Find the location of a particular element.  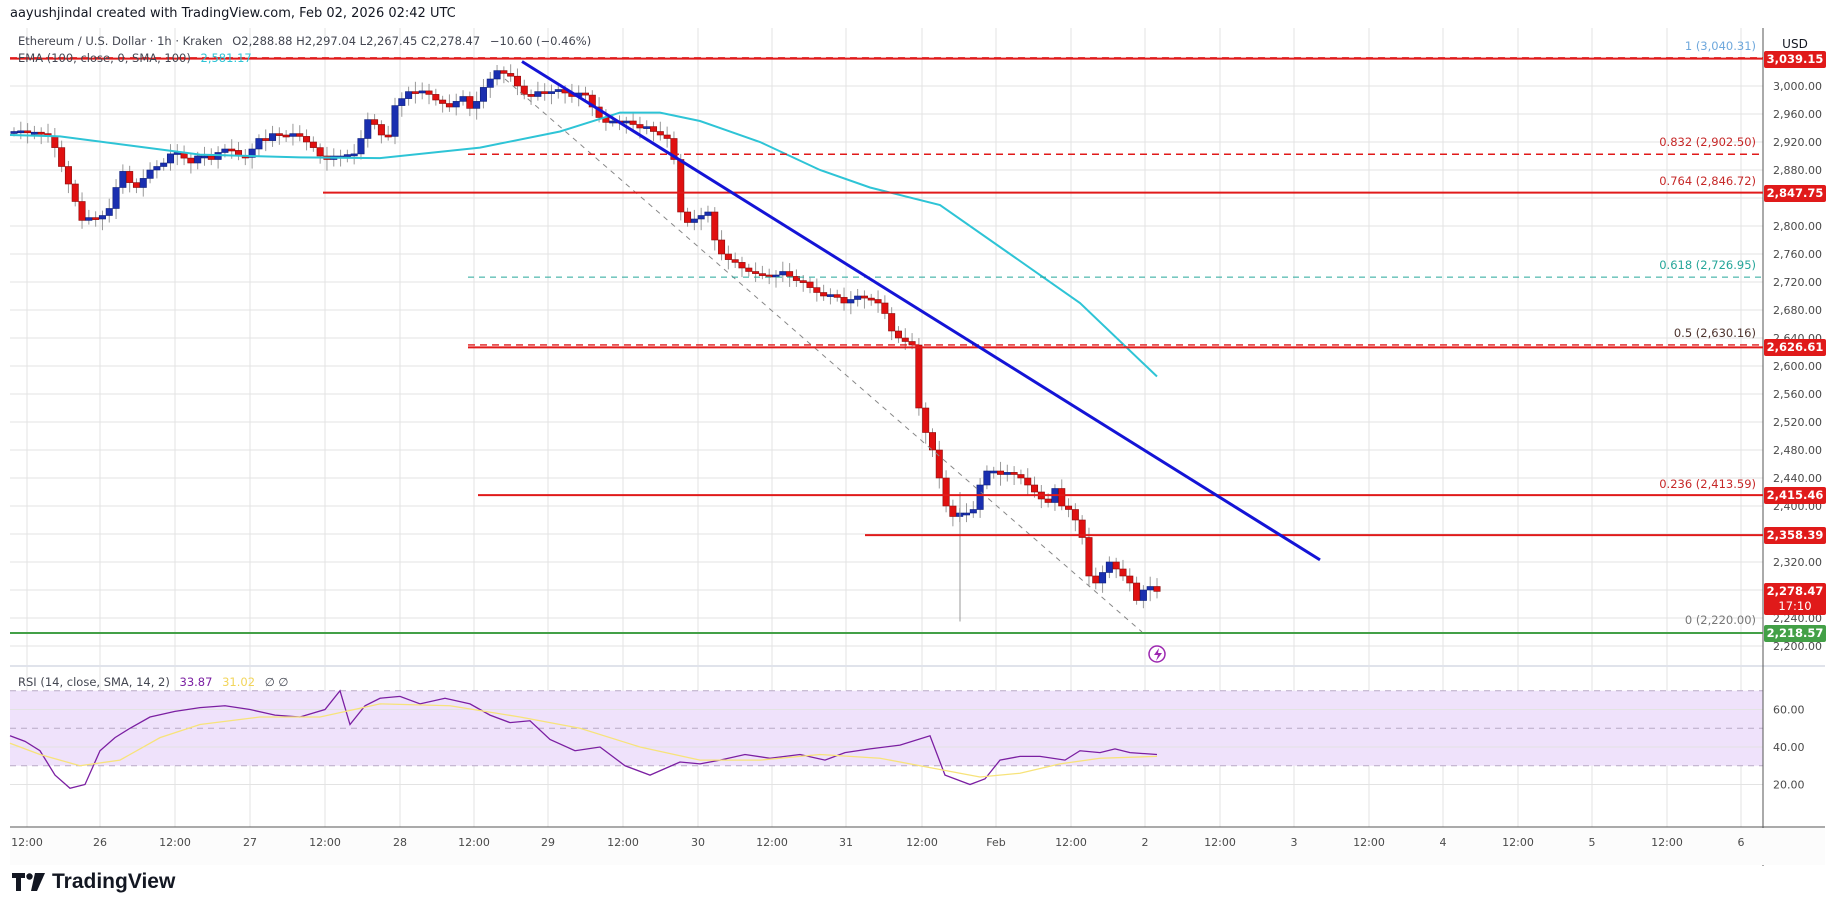

price-axis-label: 2,480.00 is located at coordinates (1797, 450).